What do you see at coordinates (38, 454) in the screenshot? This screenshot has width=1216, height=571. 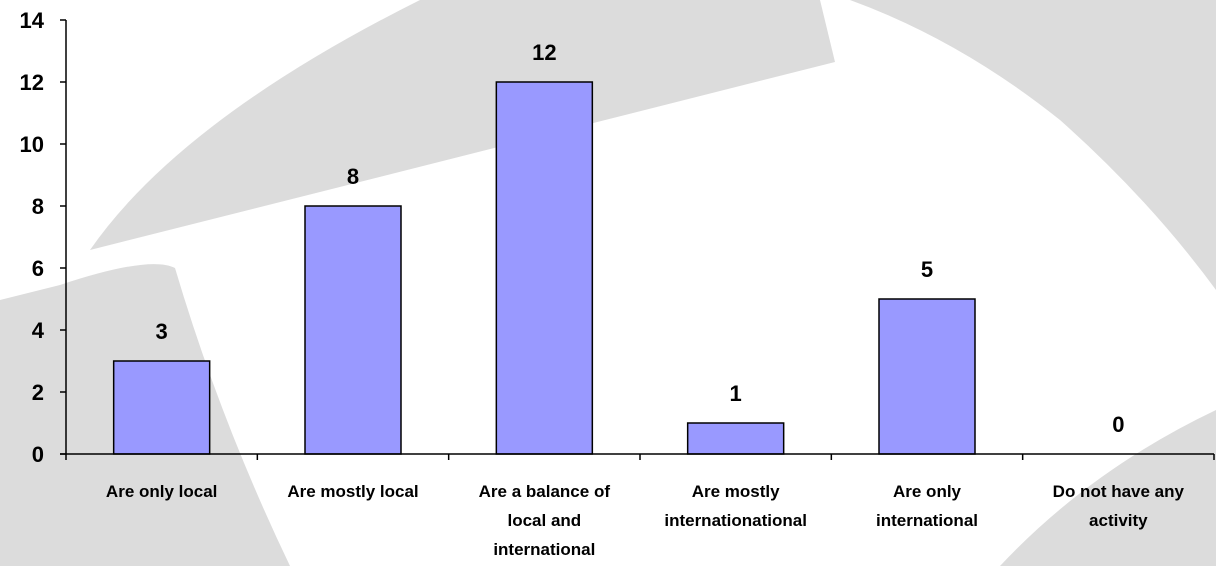 I see `y-tick-label-0: 0` at bounding box center [38, 454].